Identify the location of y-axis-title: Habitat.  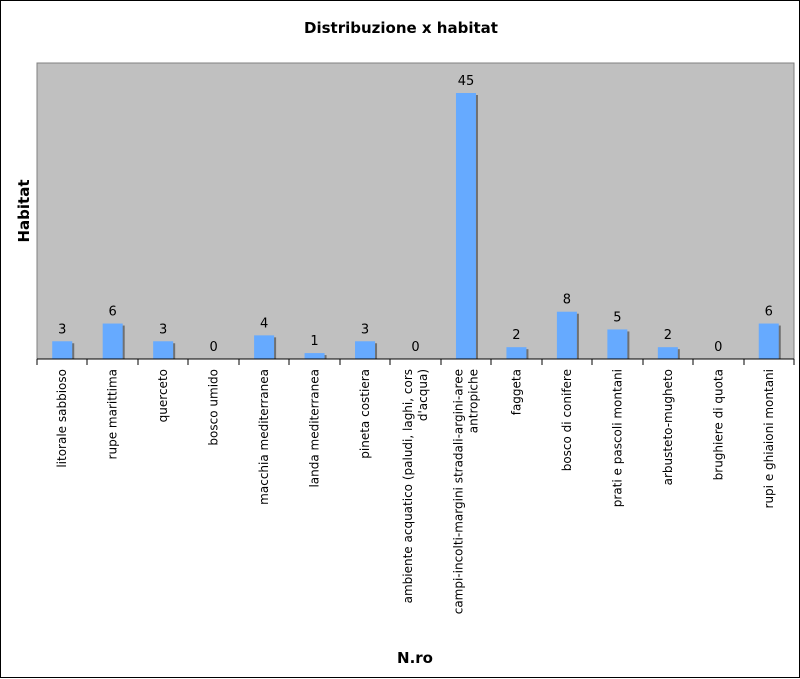
(24, 210).